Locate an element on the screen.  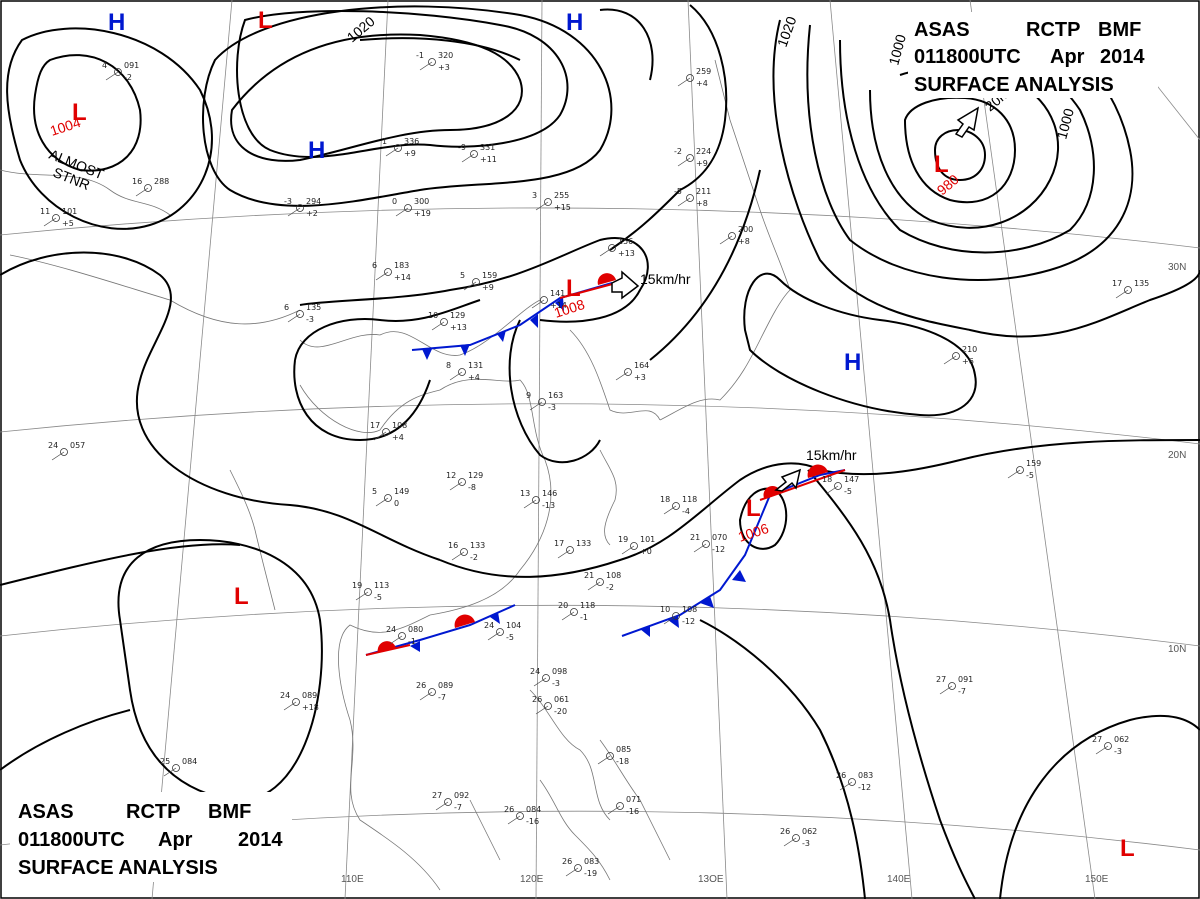
station-plot: -9 331 +11 is located at coordinates (477, 153).